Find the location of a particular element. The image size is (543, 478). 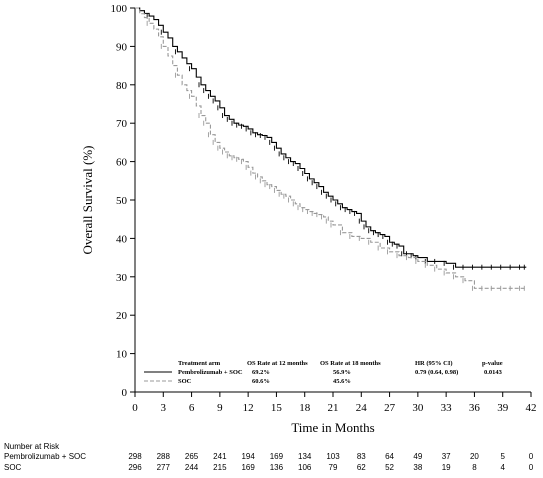

risk-count: 19 is located at coordinates (446, 467).